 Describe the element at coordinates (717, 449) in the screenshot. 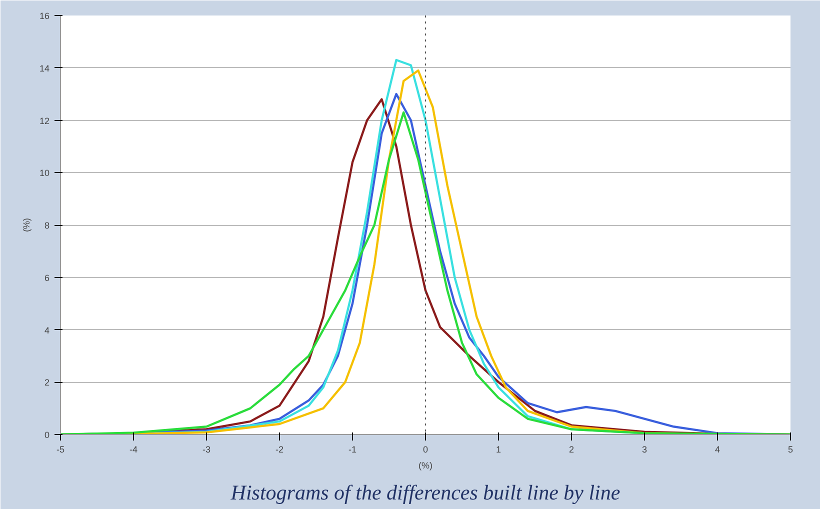

I see `x-tick-label: 4` at that location.